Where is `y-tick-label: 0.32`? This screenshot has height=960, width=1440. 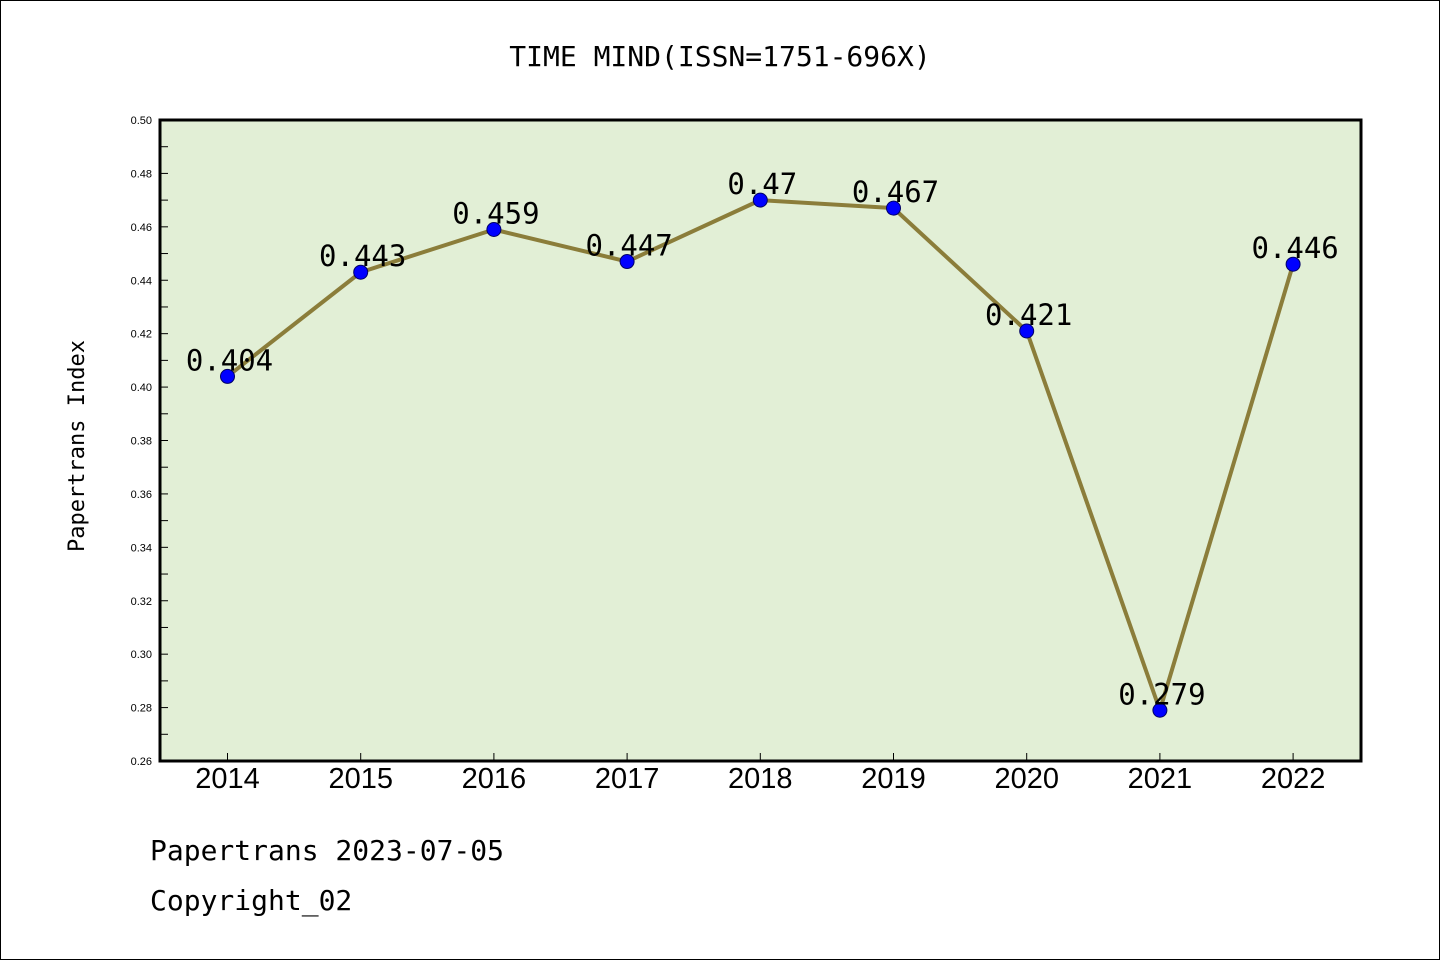 y-tick-label: 0.32 is located at coordinates (141, 602).